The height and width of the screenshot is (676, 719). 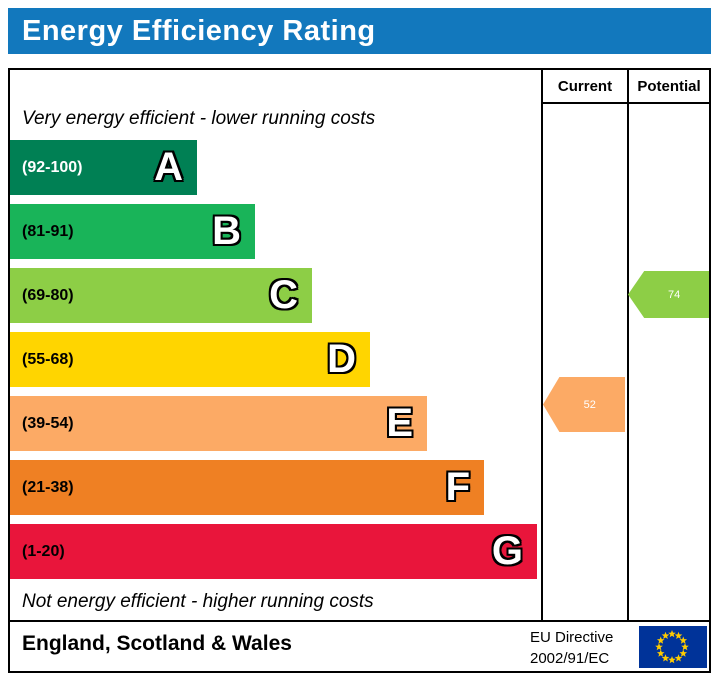 I want to click on potential-column-divider, so click(x=628, y=345).